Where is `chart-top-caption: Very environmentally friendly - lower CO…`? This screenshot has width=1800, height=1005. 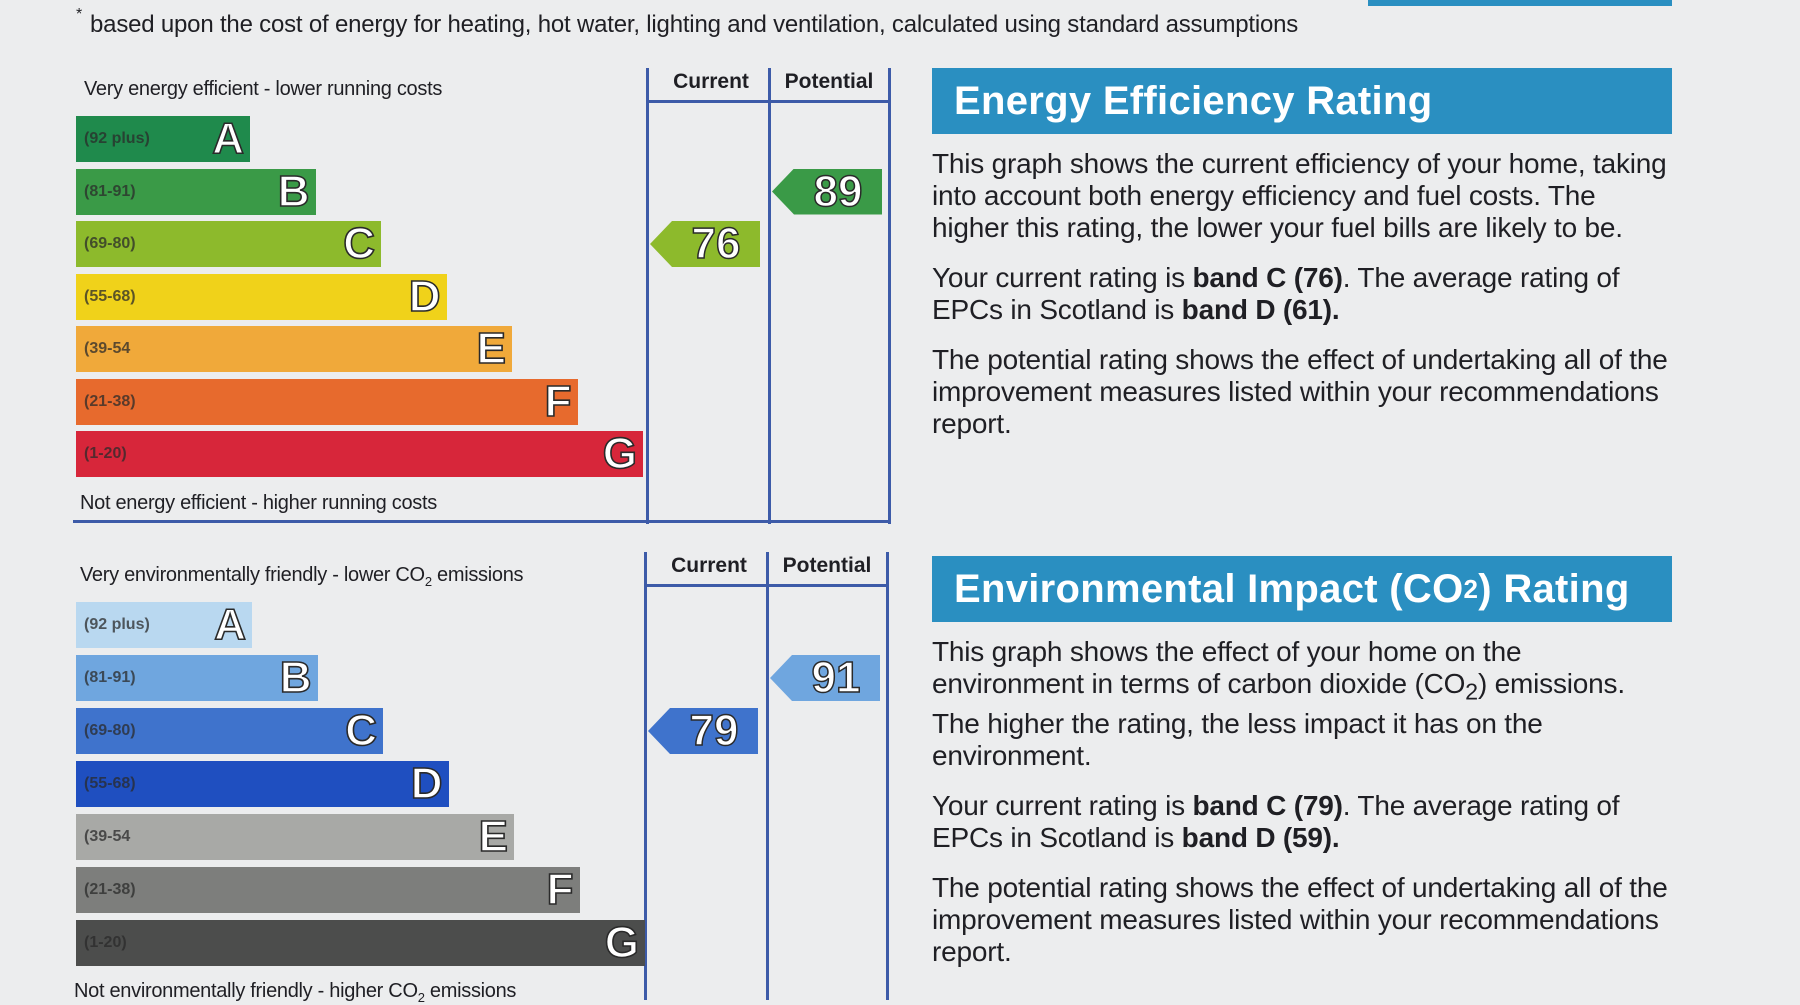 chart-top-caption: Very environmentally friendly - lower CO… is located at coordinates (302, 576).